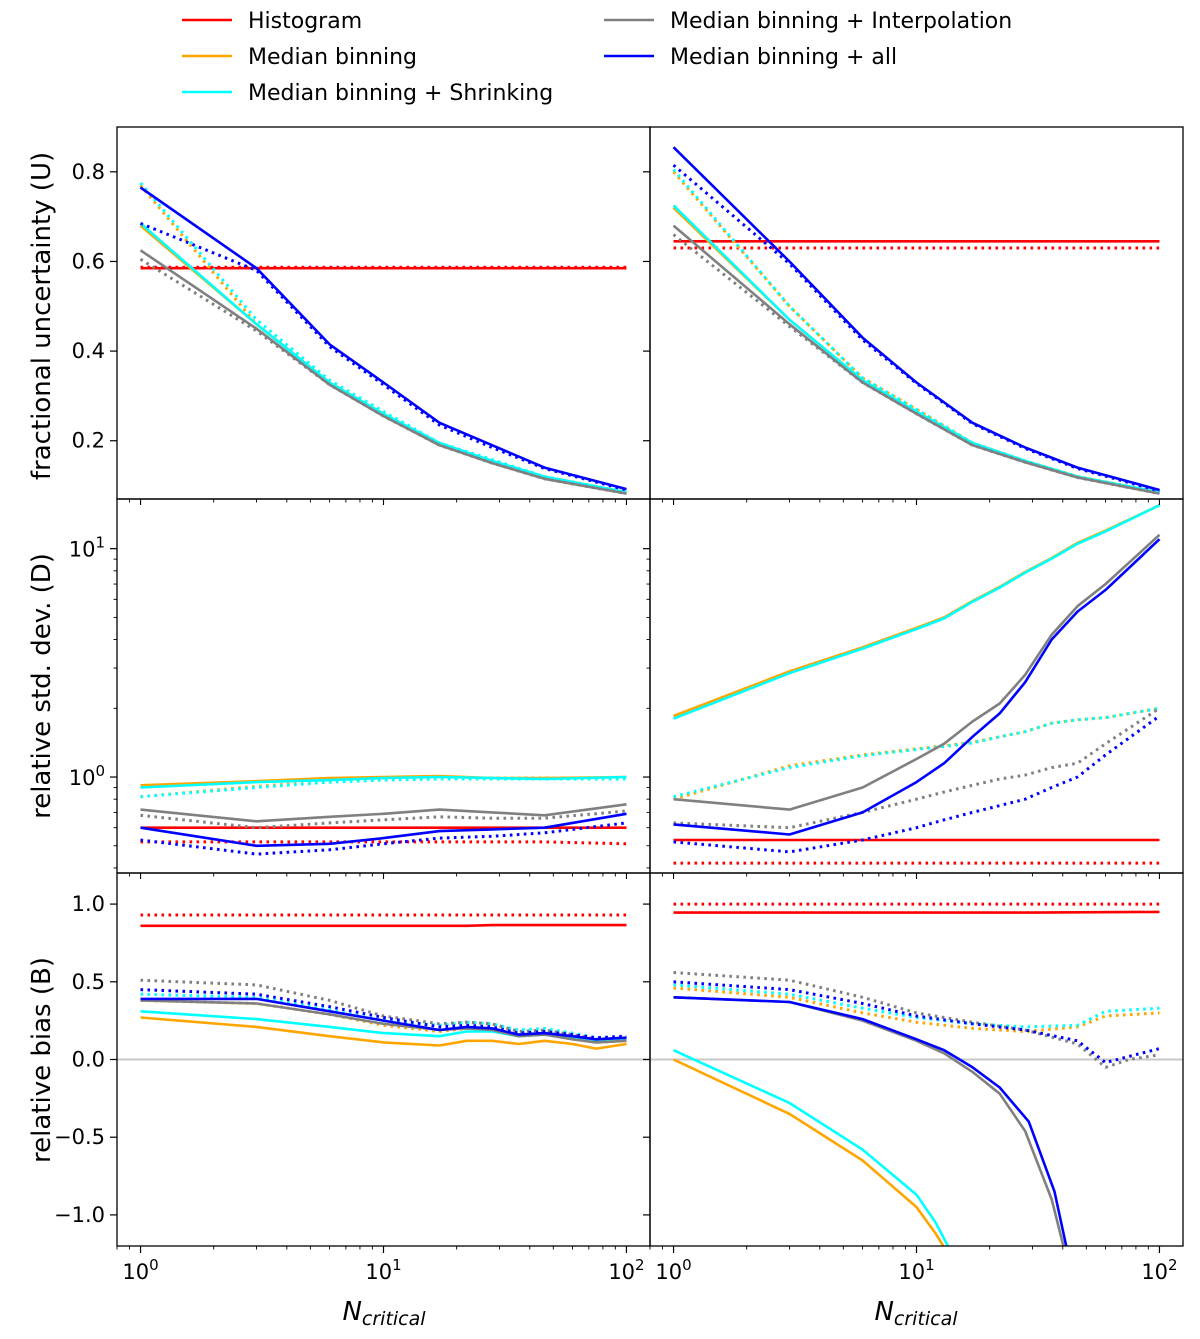 This screenshot has height=1339, width=1200. Describe the element at coordinates (783, 57) in the screenshot. I see `legend-label: Median binning + all` at that location.